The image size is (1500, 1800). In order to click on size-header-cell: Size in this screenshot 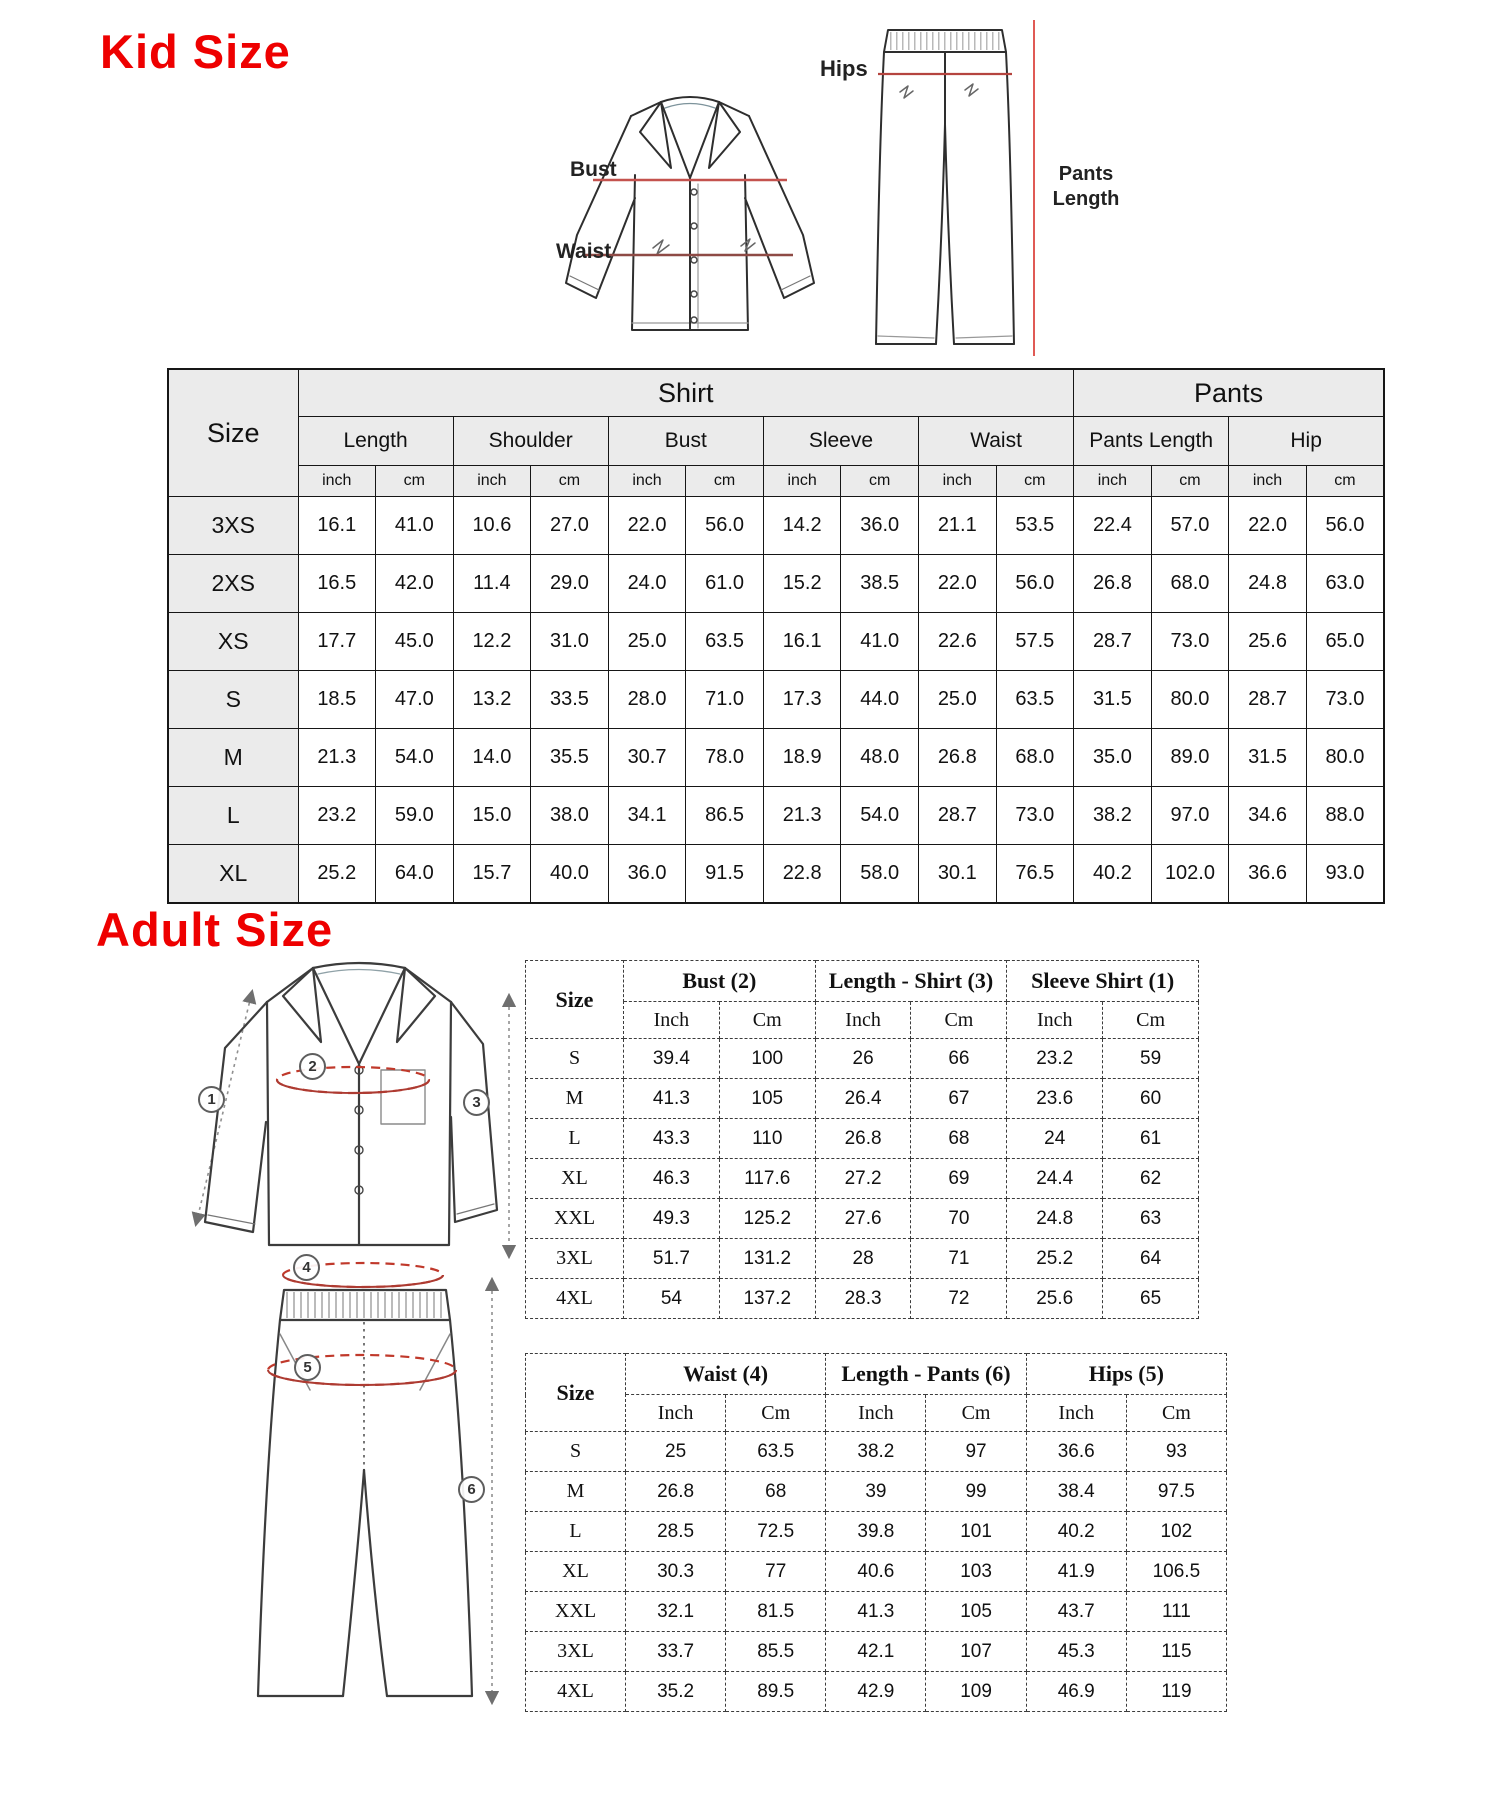, I will do `click(575, 1392)`.